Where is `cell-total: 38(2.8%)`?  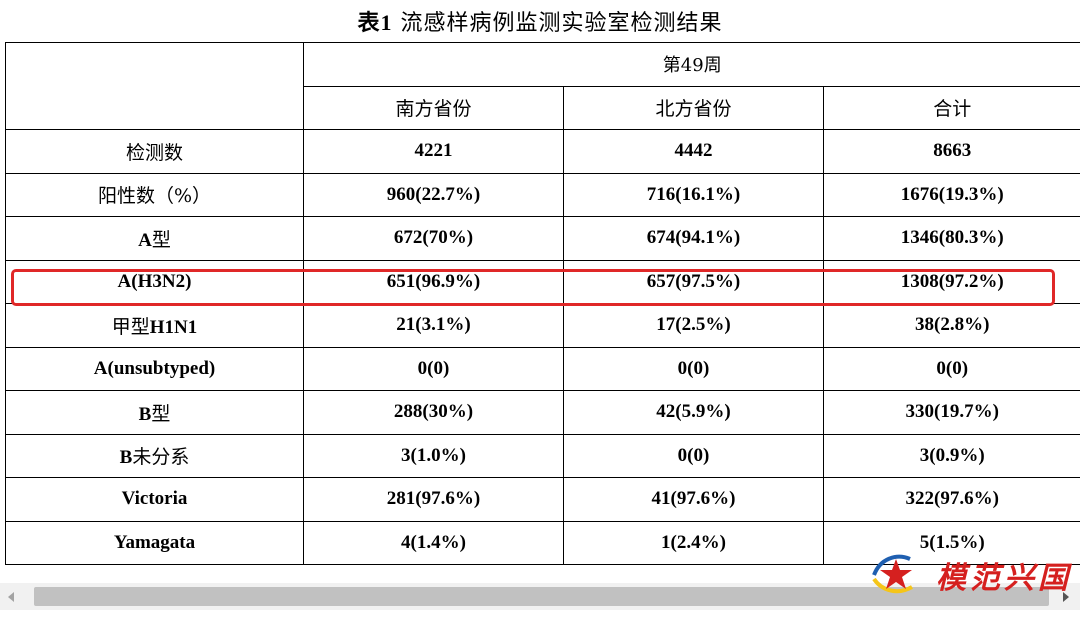 cell-total: 38(2.8%) is located at coordinates (951, 325).